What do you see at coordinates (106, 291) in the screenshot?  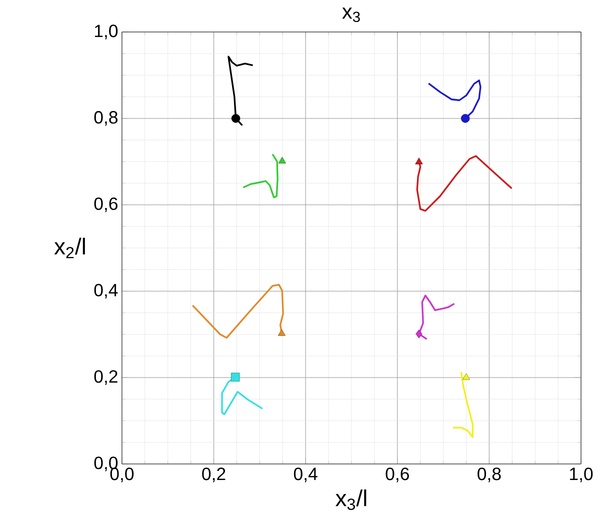 I see `y-tick-label: 0,4` at bounding box center [106, 291].